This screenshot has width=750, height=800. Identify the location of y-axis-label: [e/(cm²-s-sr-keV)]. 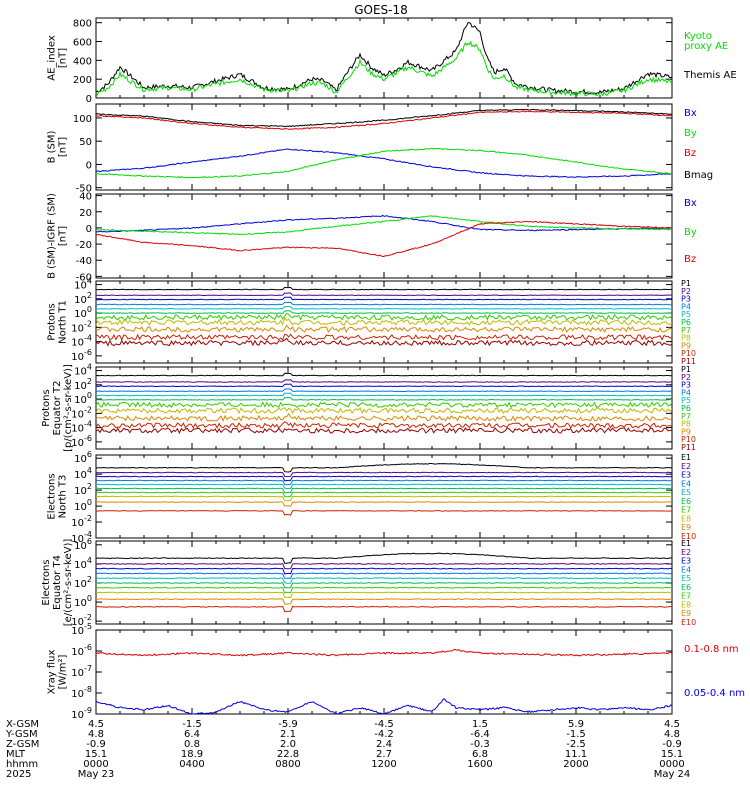
(68, 583).